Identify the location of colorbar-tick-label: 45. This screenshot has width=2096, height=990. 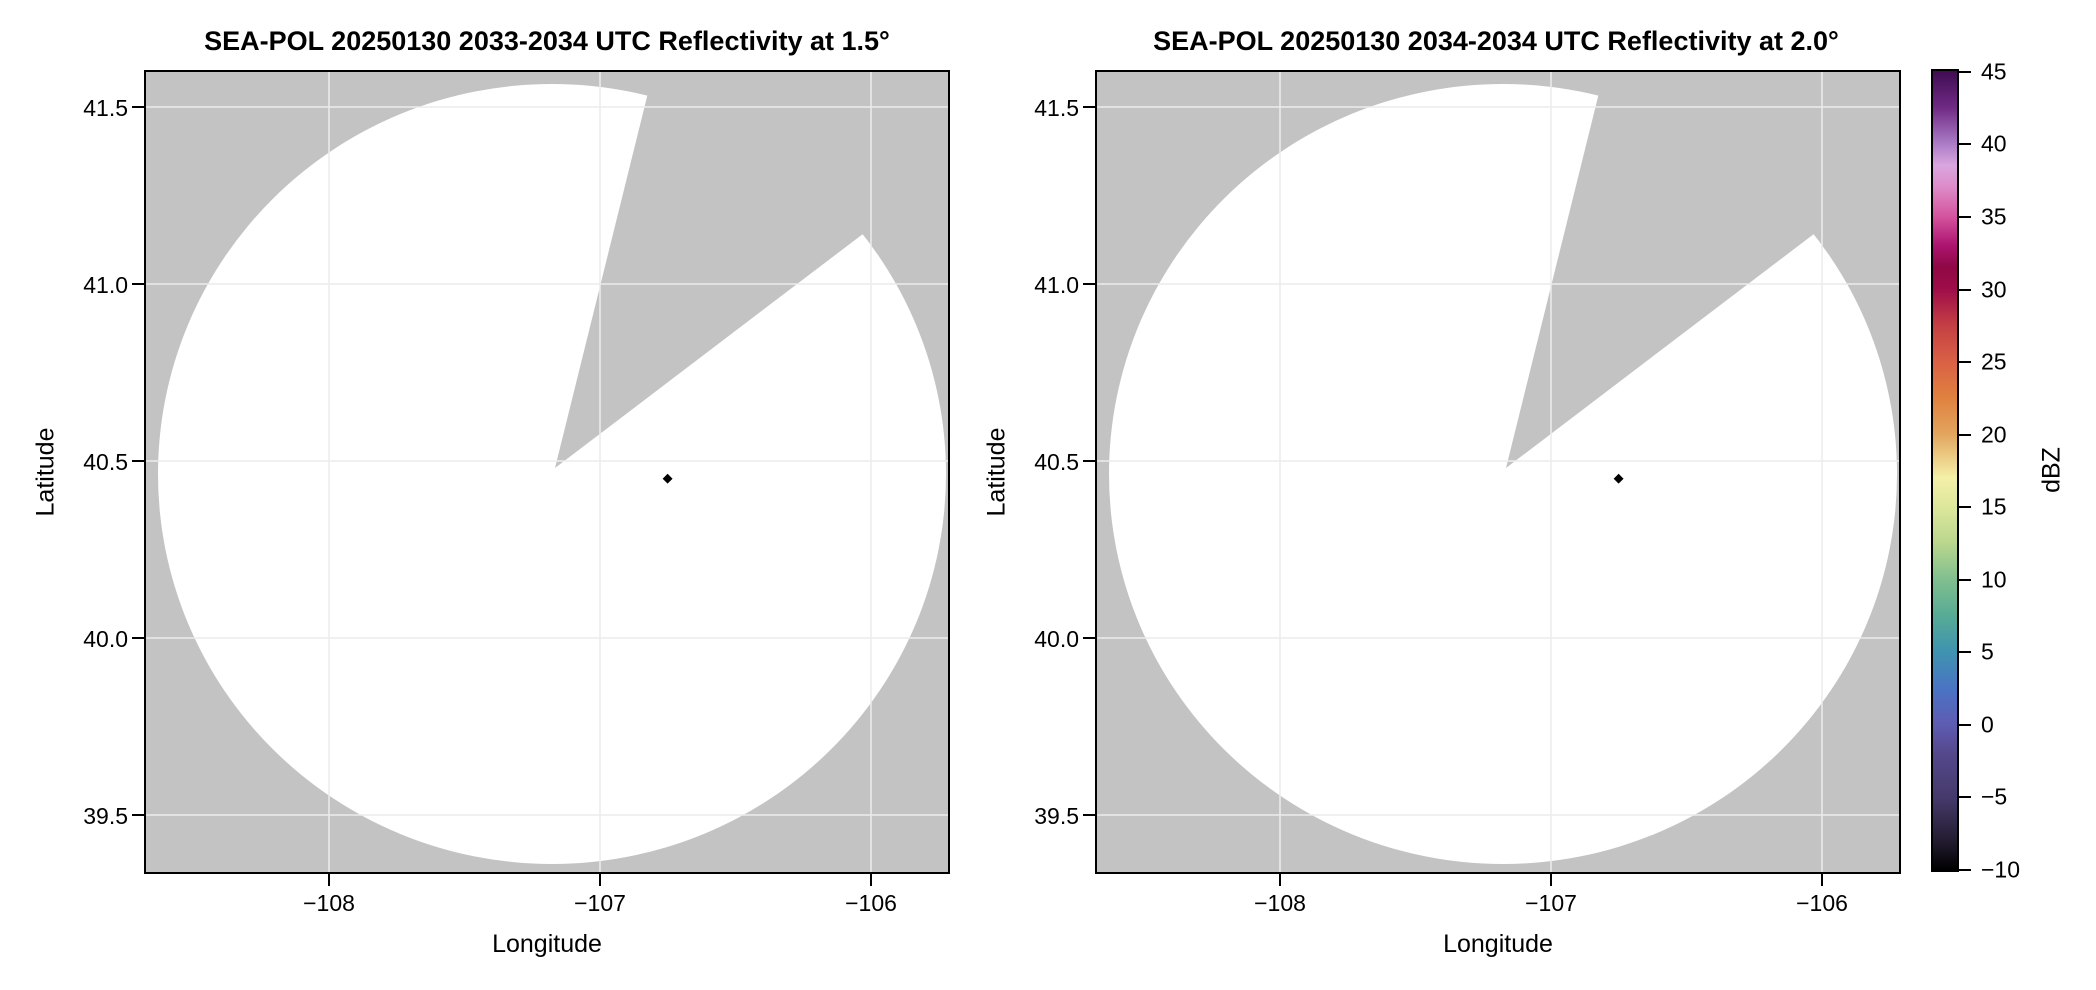
(1994, 71).